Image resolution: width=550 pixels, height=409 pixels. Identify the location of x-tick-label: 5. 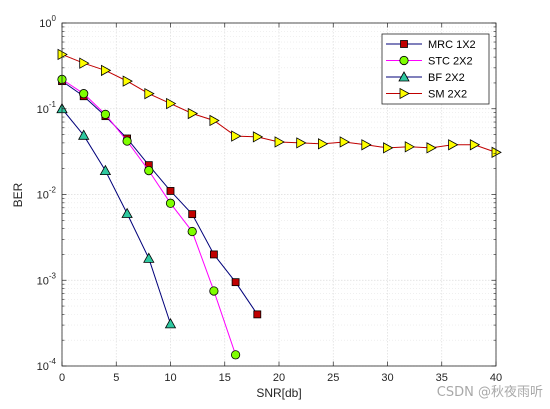
(116, 378).